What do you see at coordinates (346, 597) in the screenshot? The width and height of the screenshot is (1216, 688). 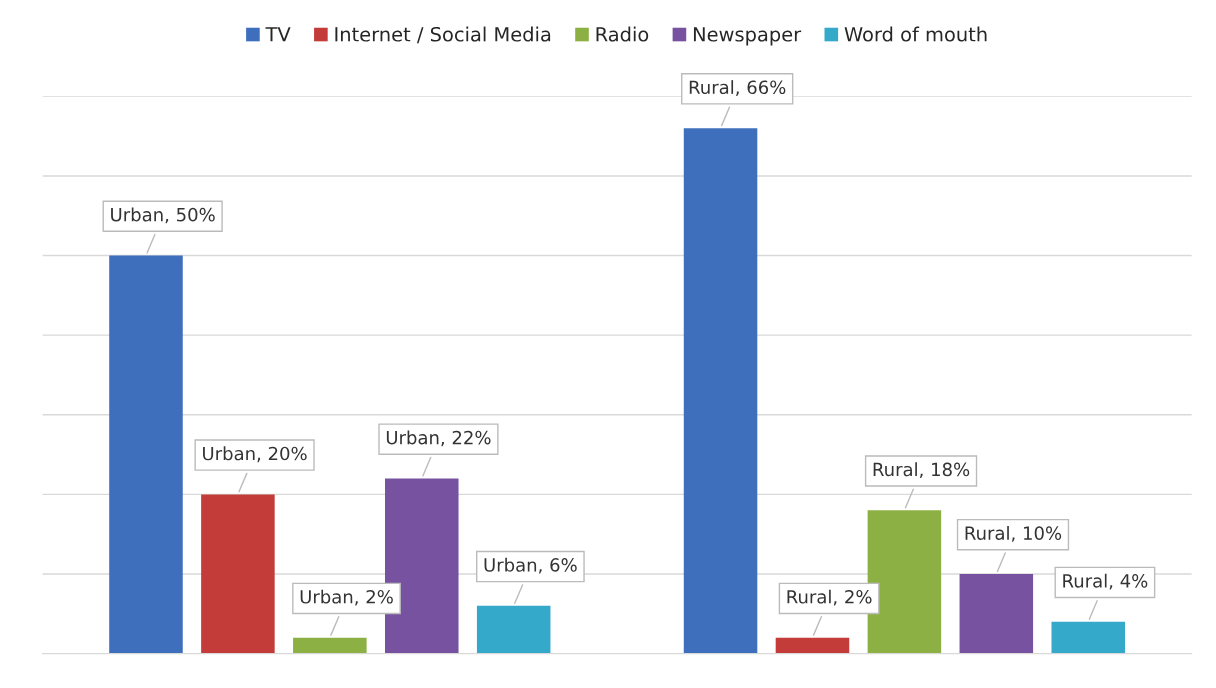 I see `data-label: Urban, 2%` at bounding box center [346, 597].